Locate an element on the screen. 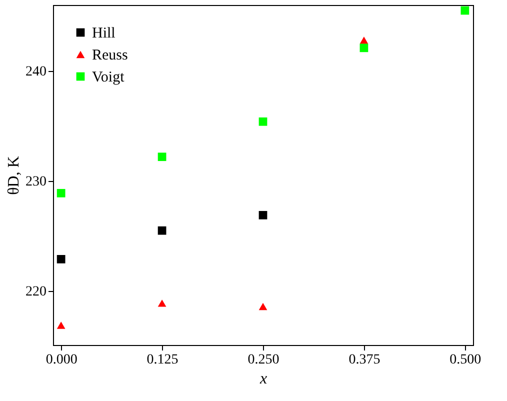  x-axis-title: x is located at coordinates (263, 379).